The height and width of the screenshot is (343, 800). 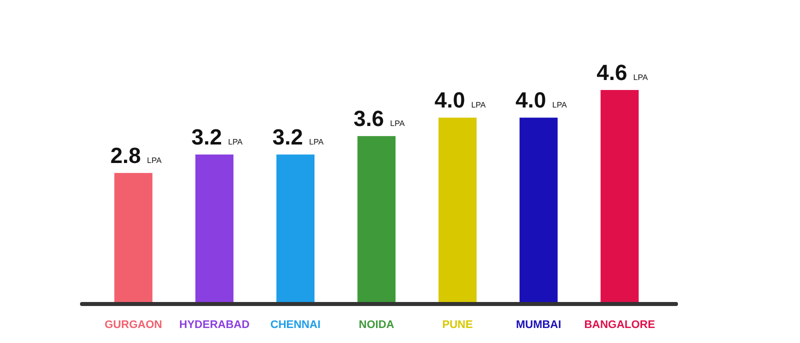 I want to click on data-label: 3.6 LPA, so click(x=379, y=119).